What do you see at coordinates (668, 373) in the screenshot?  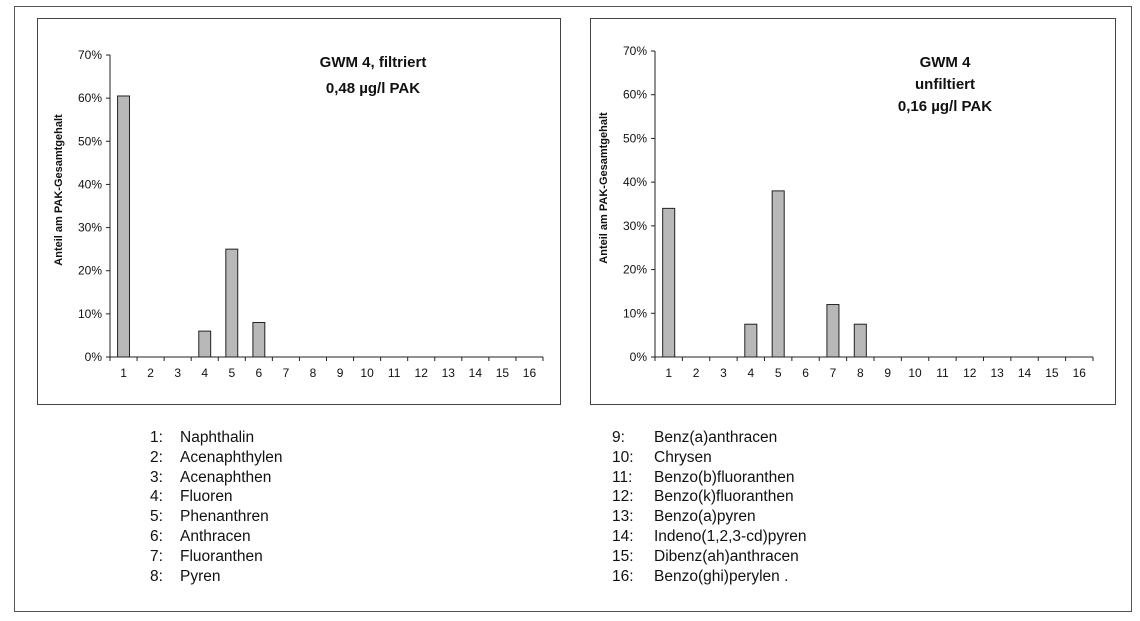 I see `unfiltered-x-tick-label: 1` at bounding box center [668, 373].